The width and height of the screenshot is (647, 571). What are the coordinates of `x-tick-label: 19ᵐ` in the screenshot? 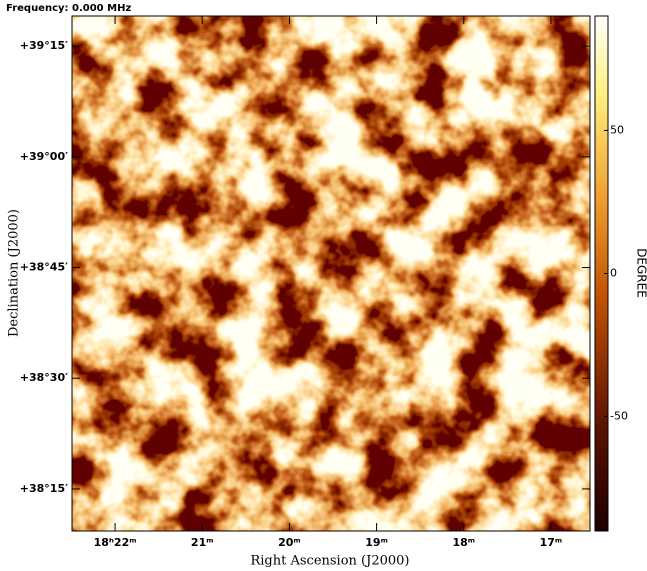 It's located at (376, 542).